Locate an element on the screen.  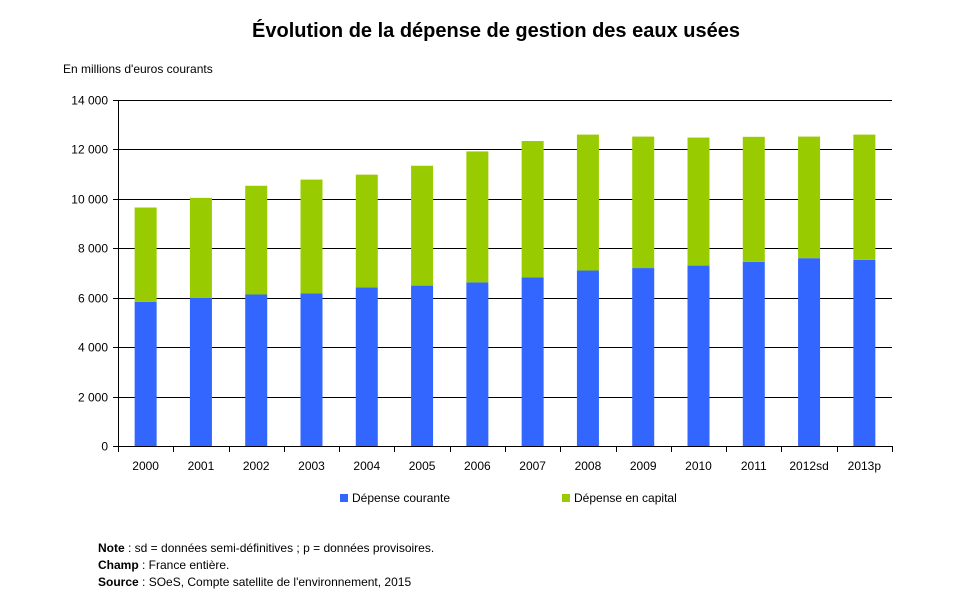
x-tick-label: 2010 is located at coordinates (698, 466).